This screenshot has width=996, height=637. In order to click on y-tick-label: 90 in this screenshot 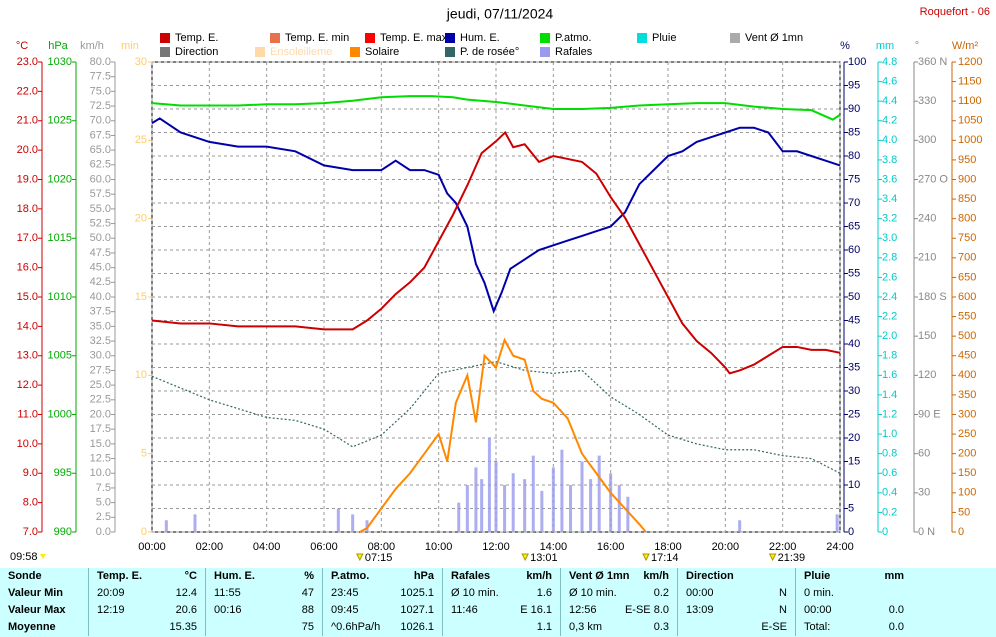, I will do `click(854, 109)`.